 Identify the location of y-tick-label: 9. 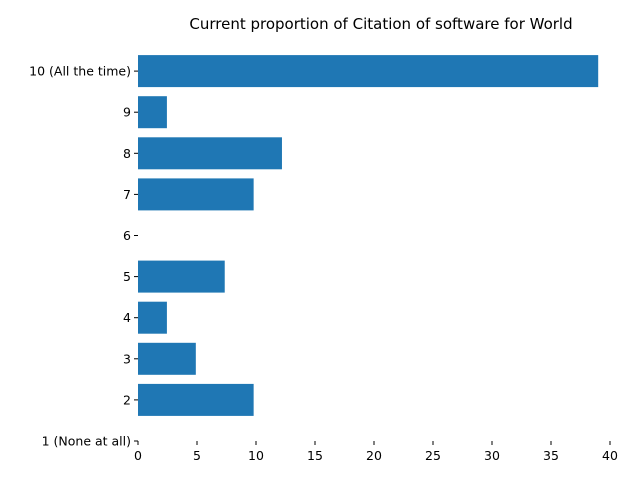
(127, 112).